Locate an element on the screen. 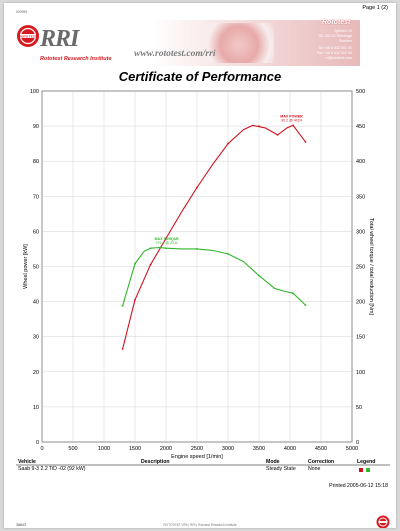  printed-timestamp: Printed 2005-06-12 15:18 is located at coordinates (358, 486).